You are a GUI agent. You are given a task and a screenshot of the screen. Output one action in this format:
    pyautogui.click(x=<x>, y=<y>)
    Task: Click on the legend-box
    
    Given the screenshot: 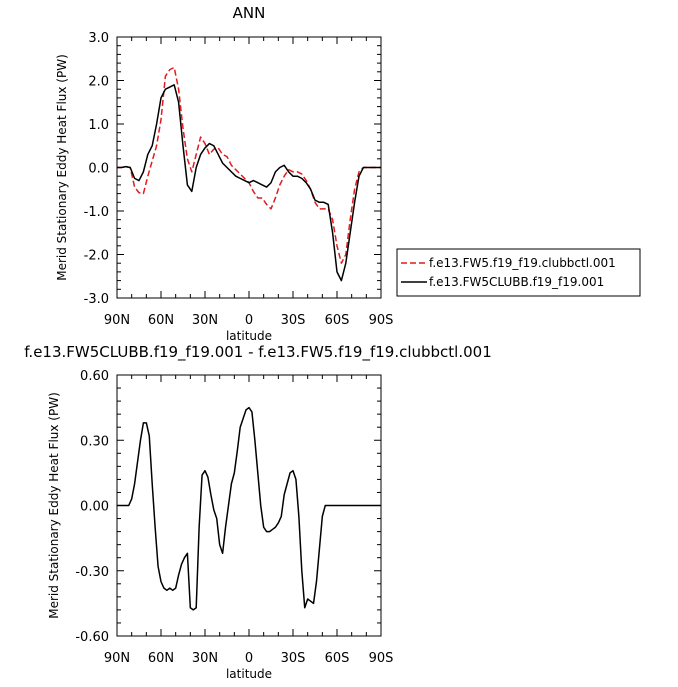 What is the action you would take?
    pyautogui.click(x=518, y=272)
    